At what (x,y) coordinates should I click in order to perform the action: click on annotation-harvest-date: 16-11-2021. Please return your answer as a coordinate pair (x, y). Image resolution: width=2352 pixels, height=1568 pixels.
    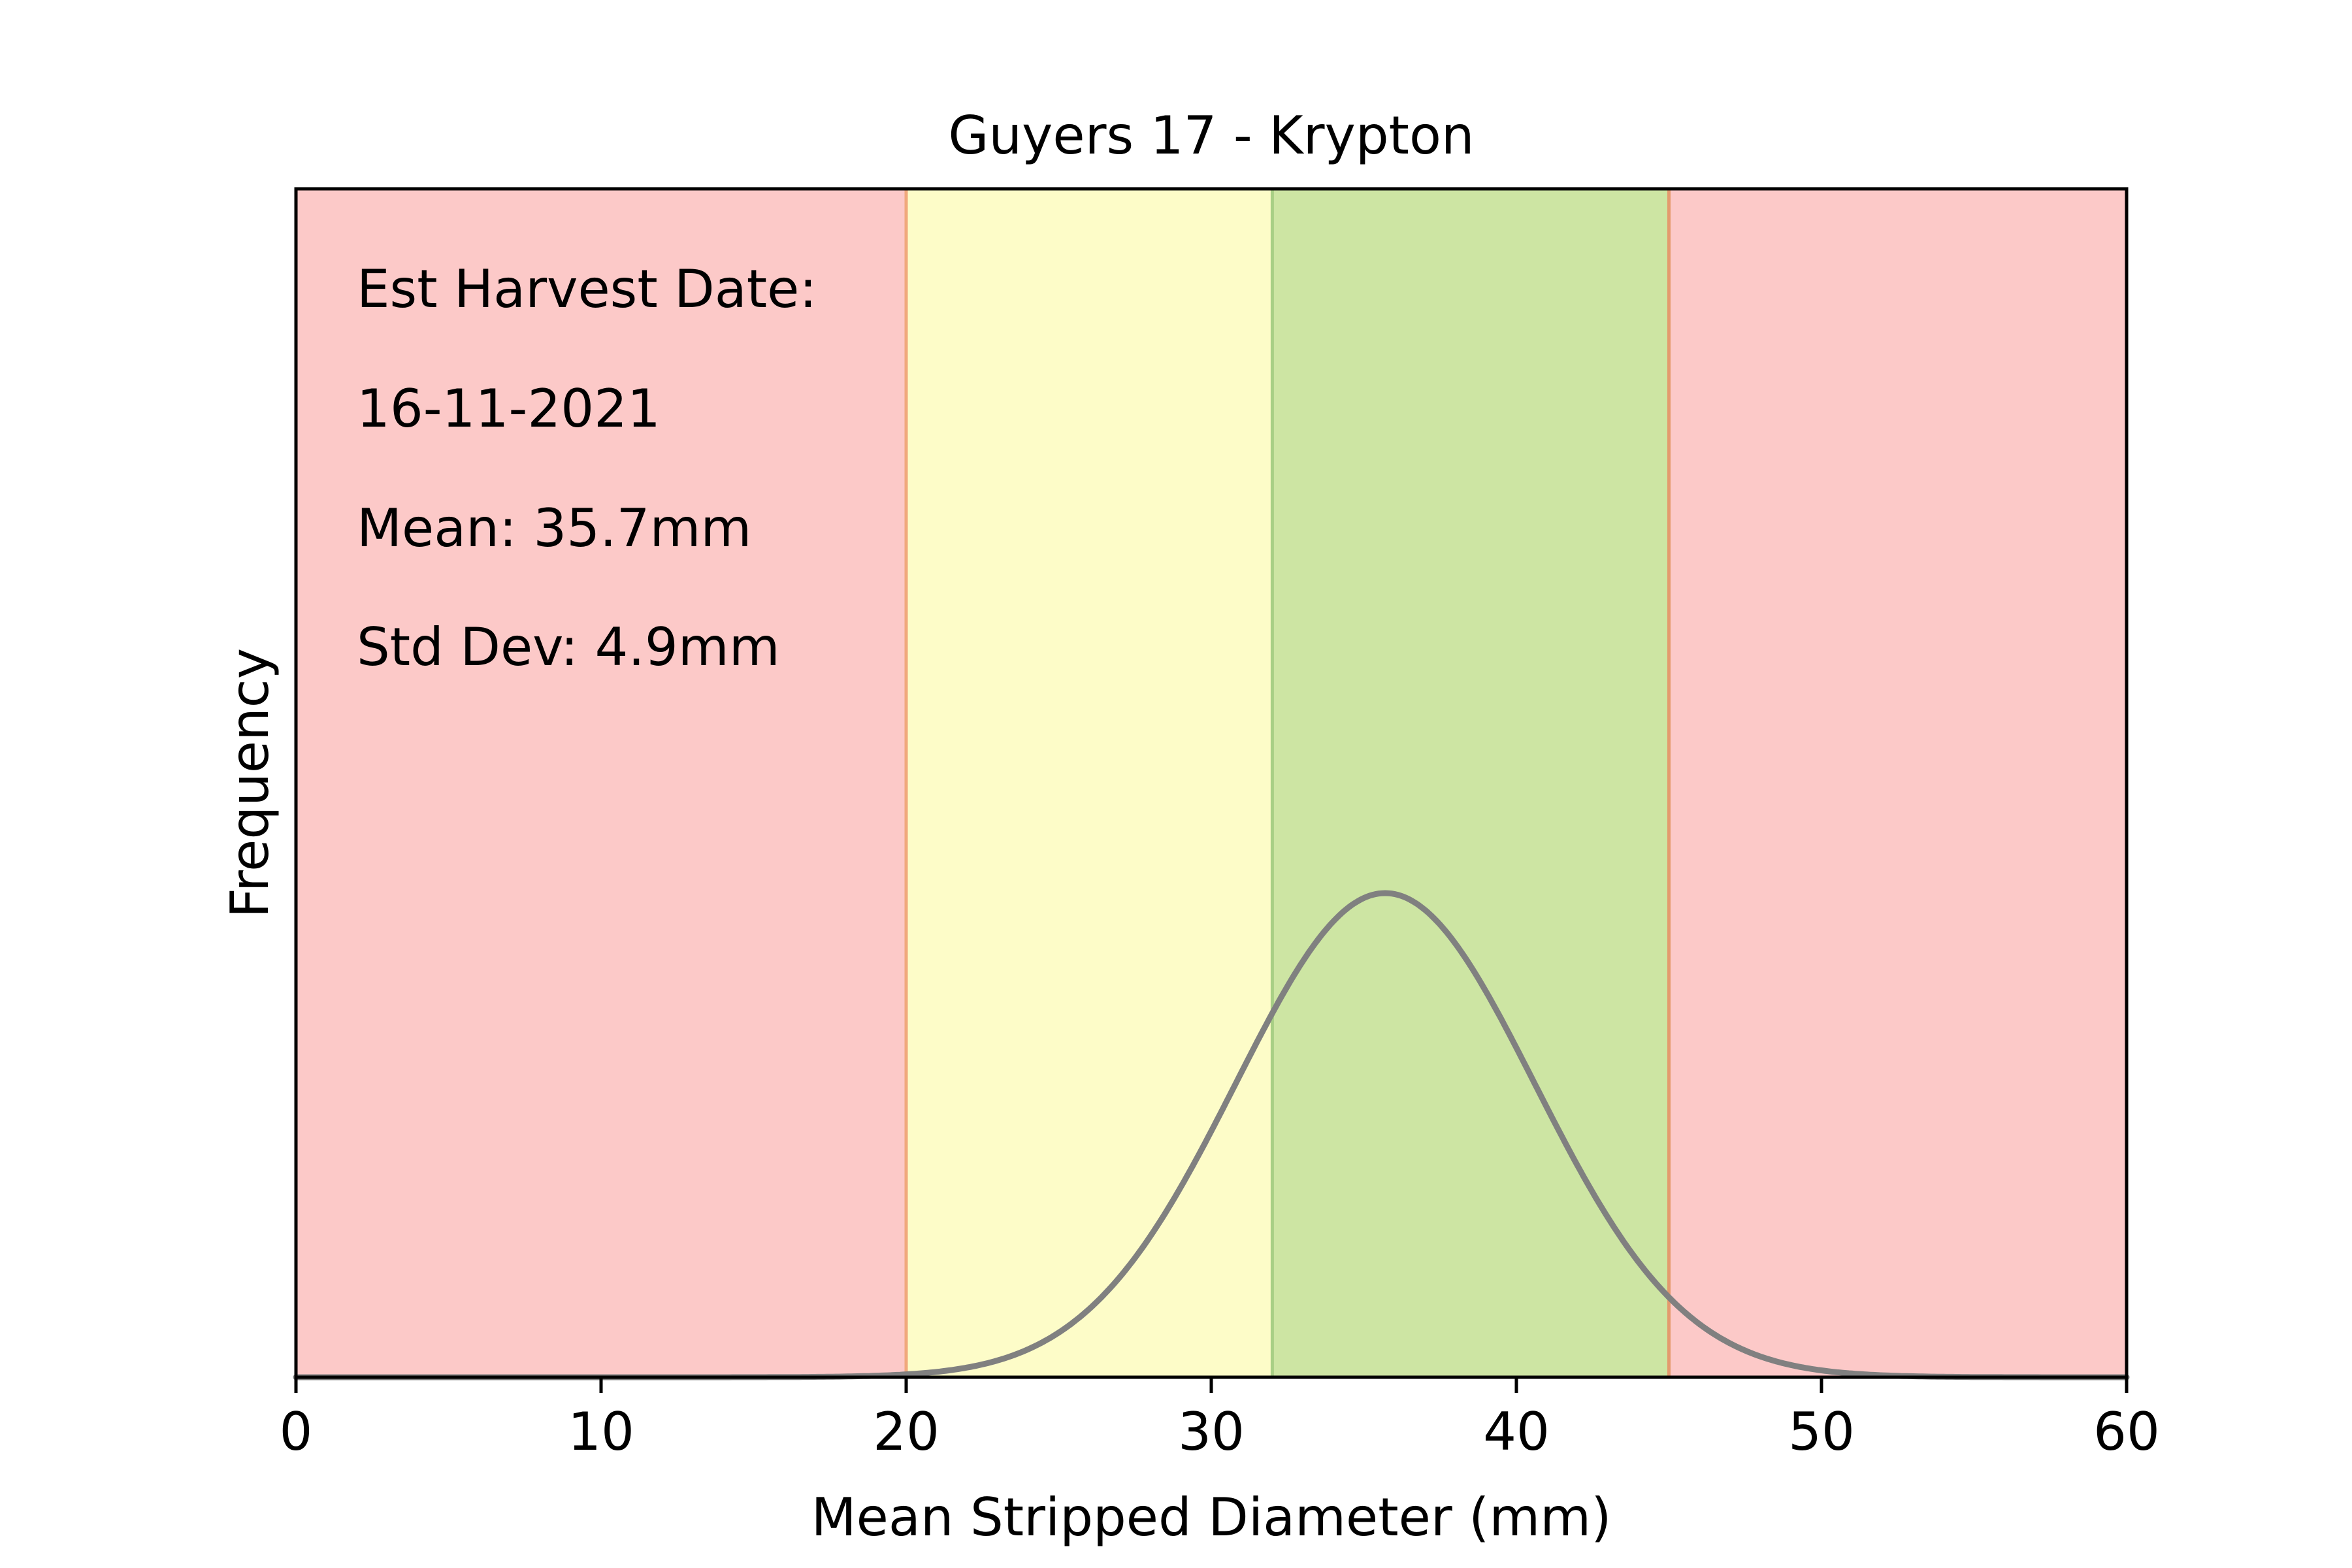
    Looking at the image, I should click on (509, 408).